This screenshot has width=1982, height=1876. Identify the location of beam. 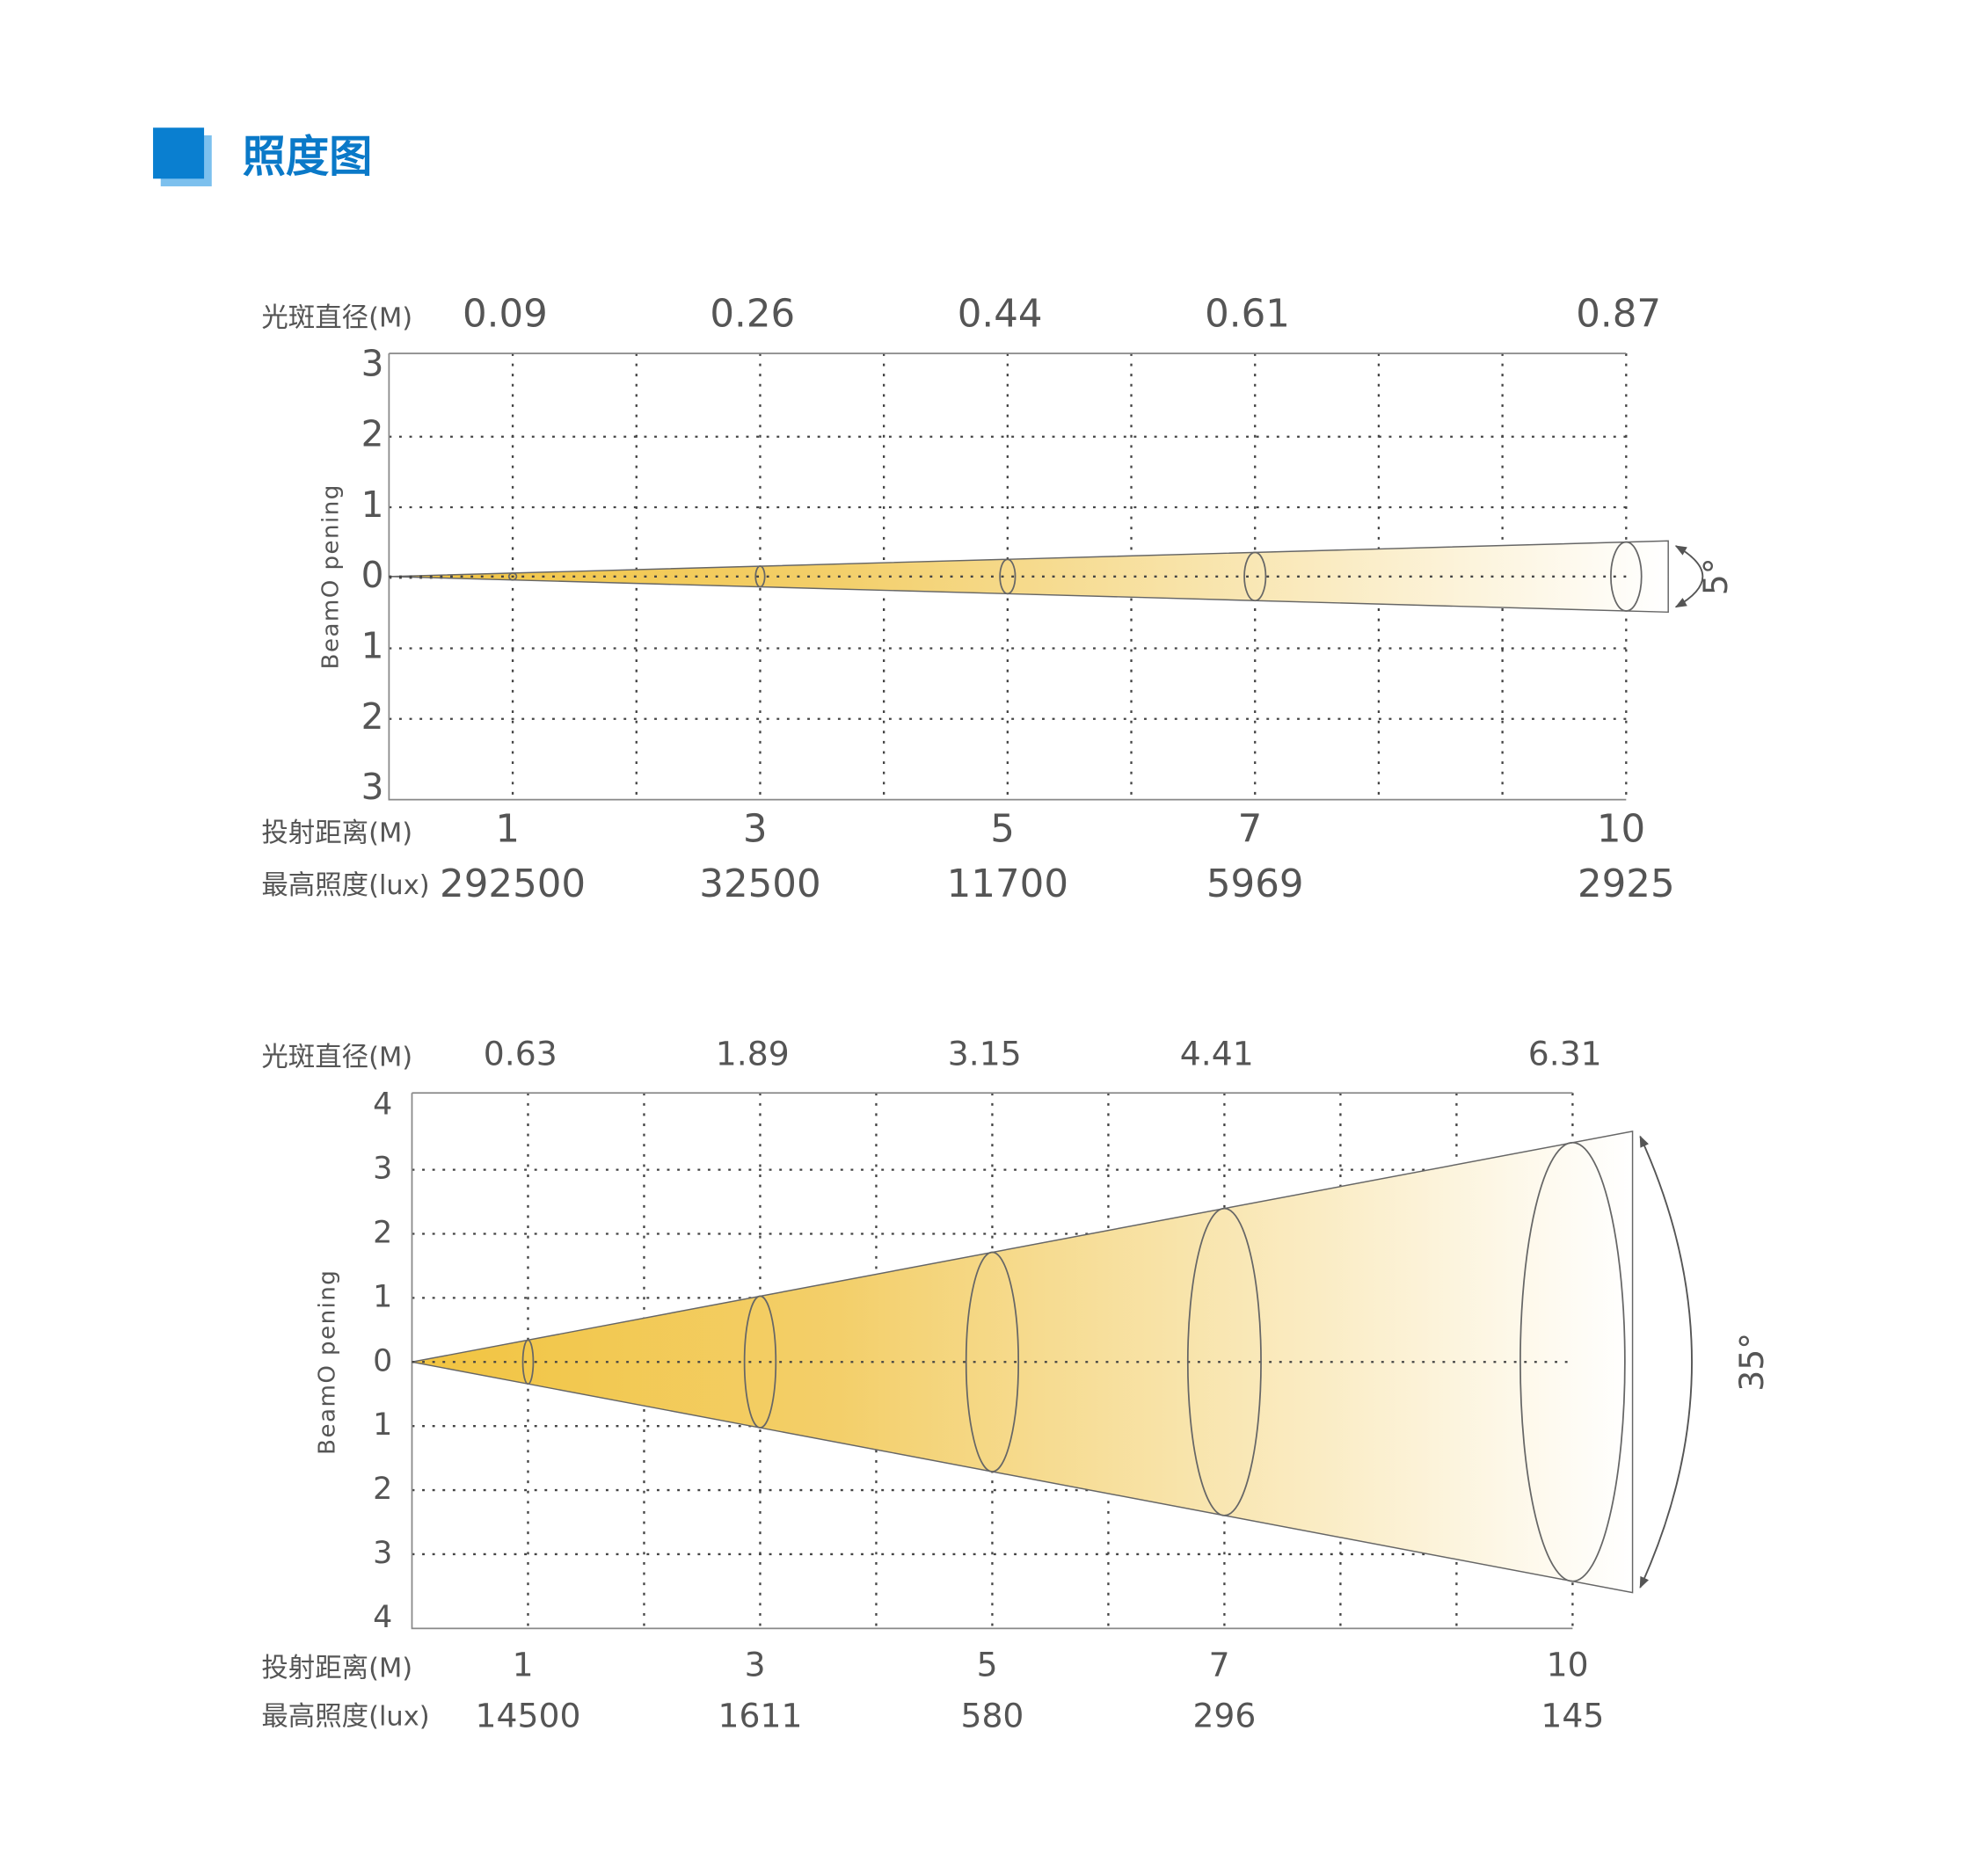
(1029, 577).